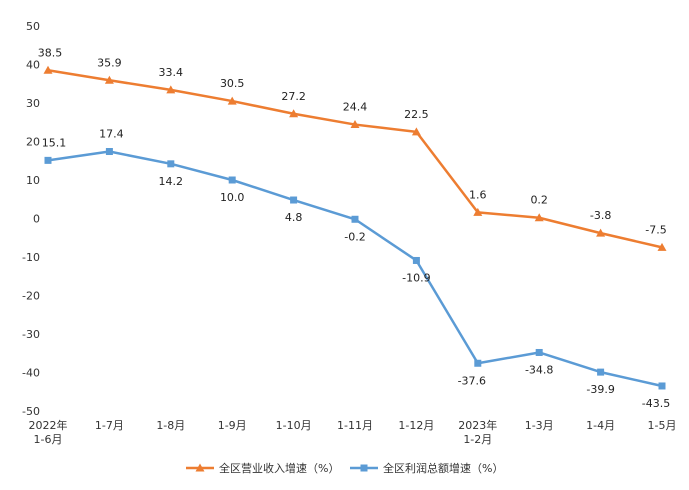 This screenshot has width=689, height=490. Describe the element at coordinates (33, 103) in the screenshot. I see `y-tick-label: 30` at that location.